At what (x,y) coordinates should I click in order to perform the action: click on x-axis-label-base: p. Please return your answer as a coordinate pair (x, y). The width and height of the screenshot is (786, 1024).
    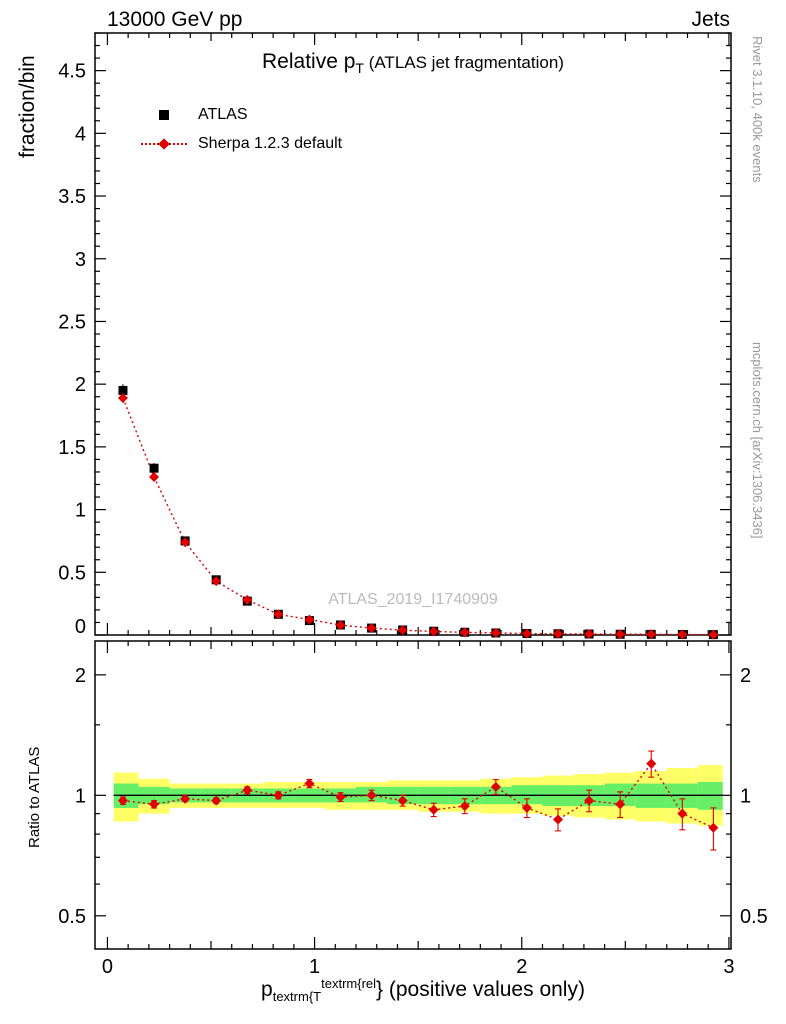
    Looking at the image, I should click on (267, 989).